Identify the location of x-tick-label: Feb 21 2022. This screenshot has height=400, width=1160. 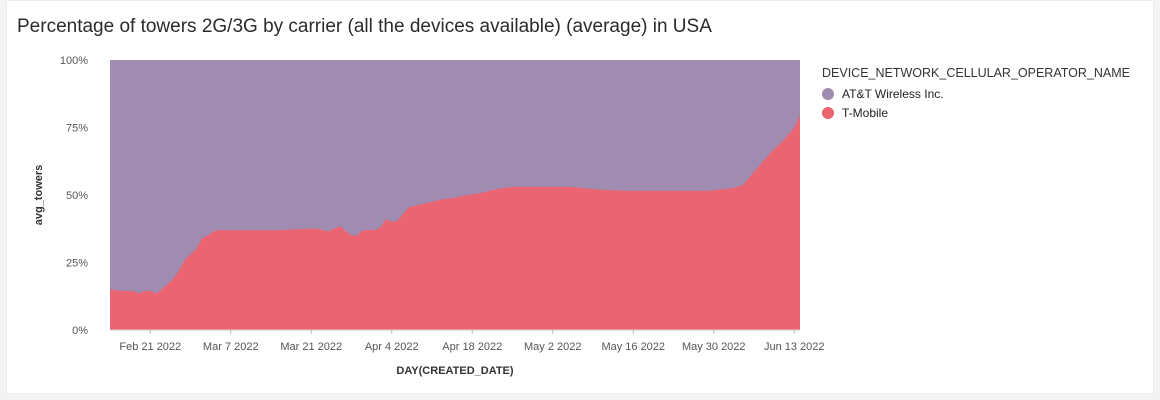
(150, 347).